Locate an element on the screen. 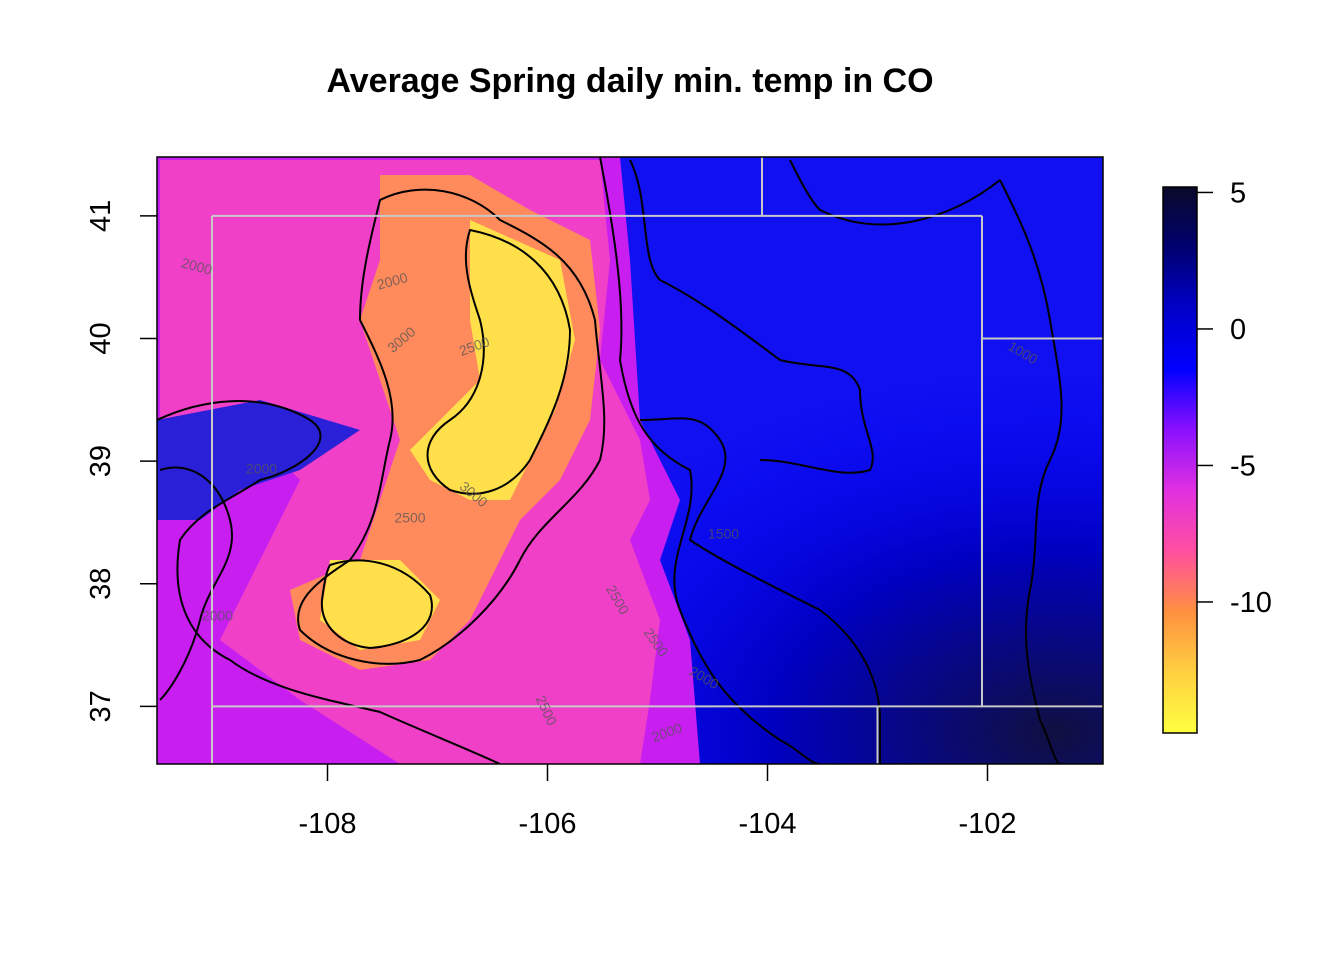 This screenshot has height=960, width=1344. x-tick-label: -104 is located at coordinates (767, 824).